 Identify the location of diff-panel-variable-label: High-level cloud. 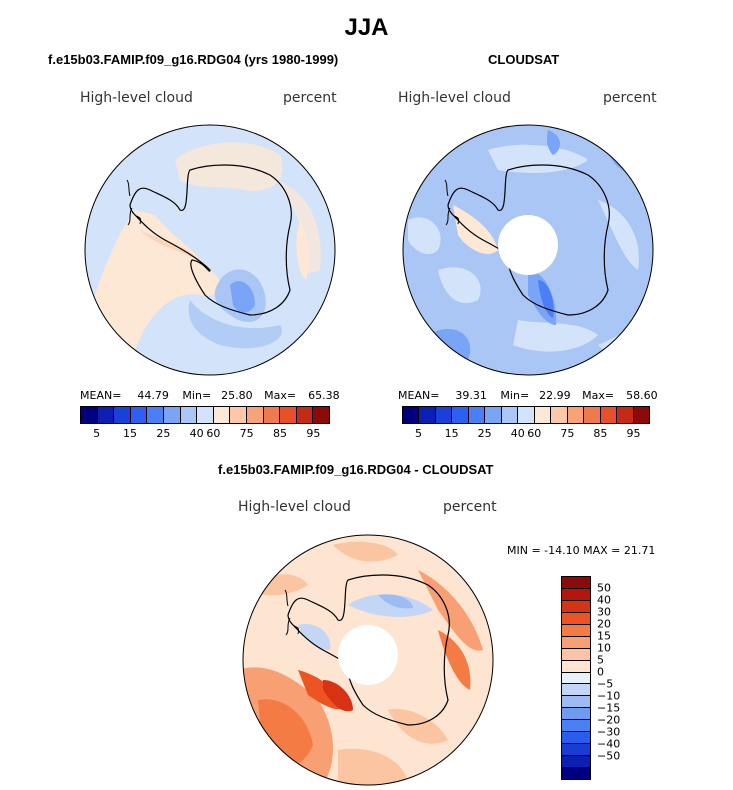
(294, 507).